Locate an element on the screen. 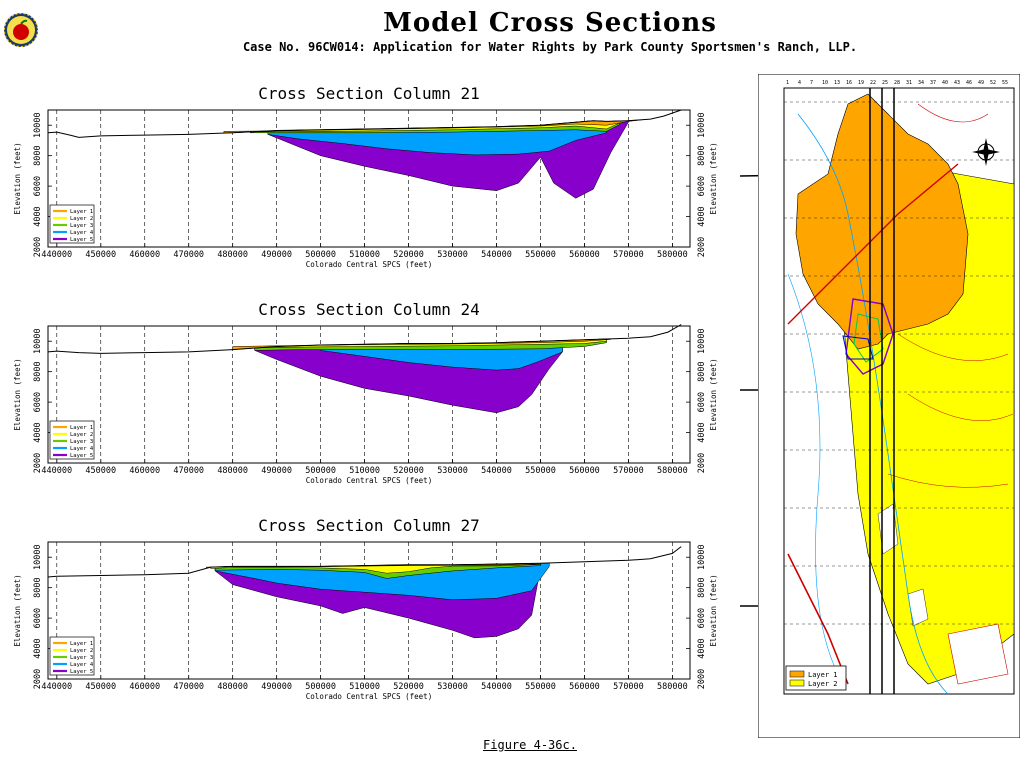  map-column-ticks: 1 4 7 10 13 16 19 22 25 28 31 34 37 40 43 46 49 52 55 is located at coordinates (897, 83).